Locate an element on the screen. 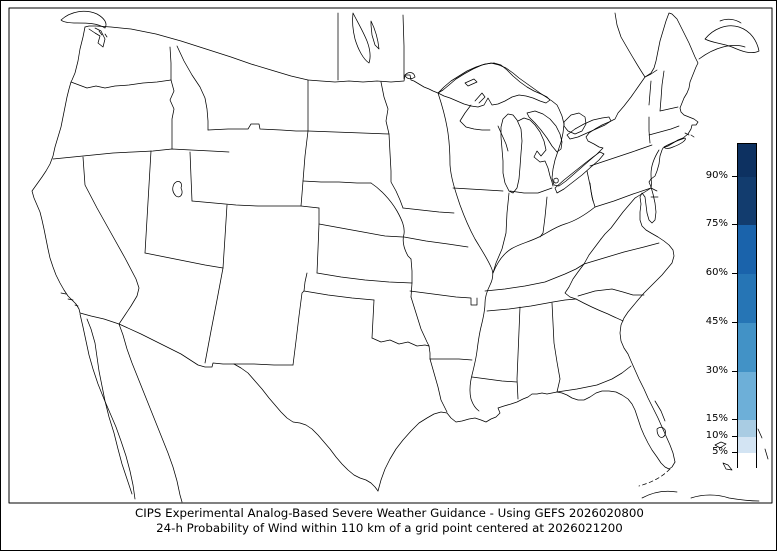 The height and width of the screenshot is (551, 777). colorbar-tick-label: 60% is located at coordinates (716, 272).